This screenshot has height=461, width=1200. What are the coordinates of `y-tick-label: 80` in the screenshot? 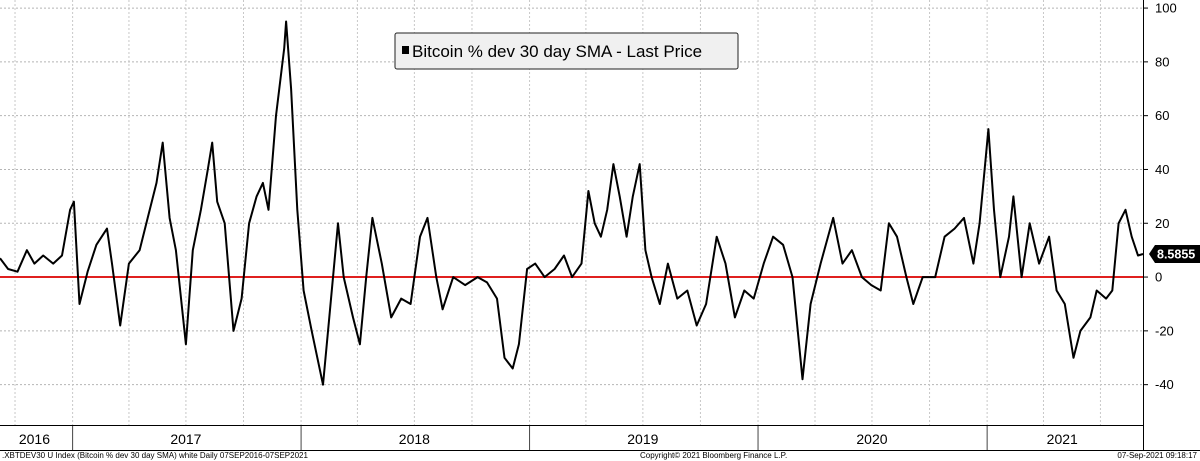 It's located at (1162, 61).